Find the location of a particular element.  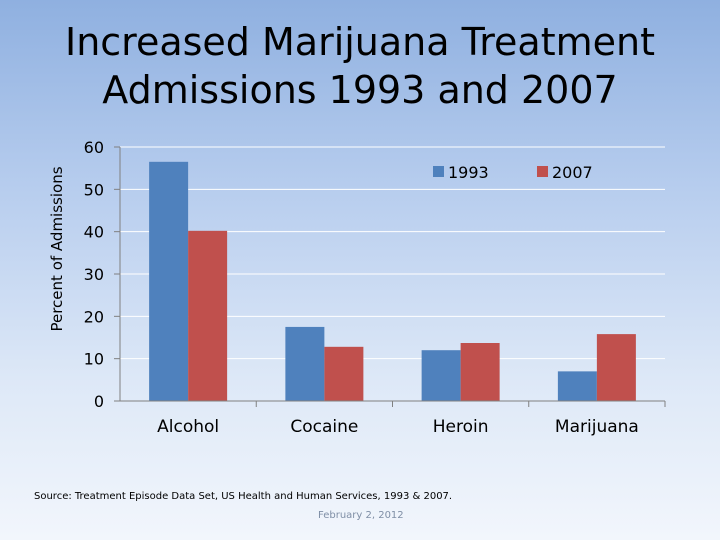

legend-label-1993: 1993 is located at coordinates (468, 172).